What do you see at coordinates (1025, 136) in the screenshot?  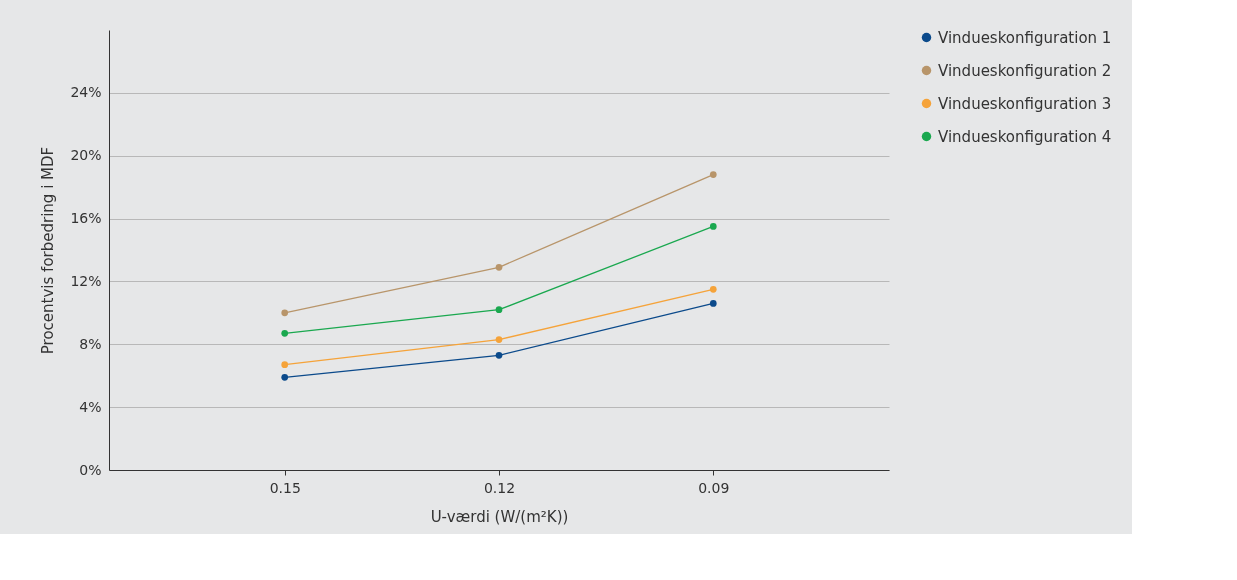 I see `legend-label: Vindueskonfiguration 4` at bounding box center [1025, 136].